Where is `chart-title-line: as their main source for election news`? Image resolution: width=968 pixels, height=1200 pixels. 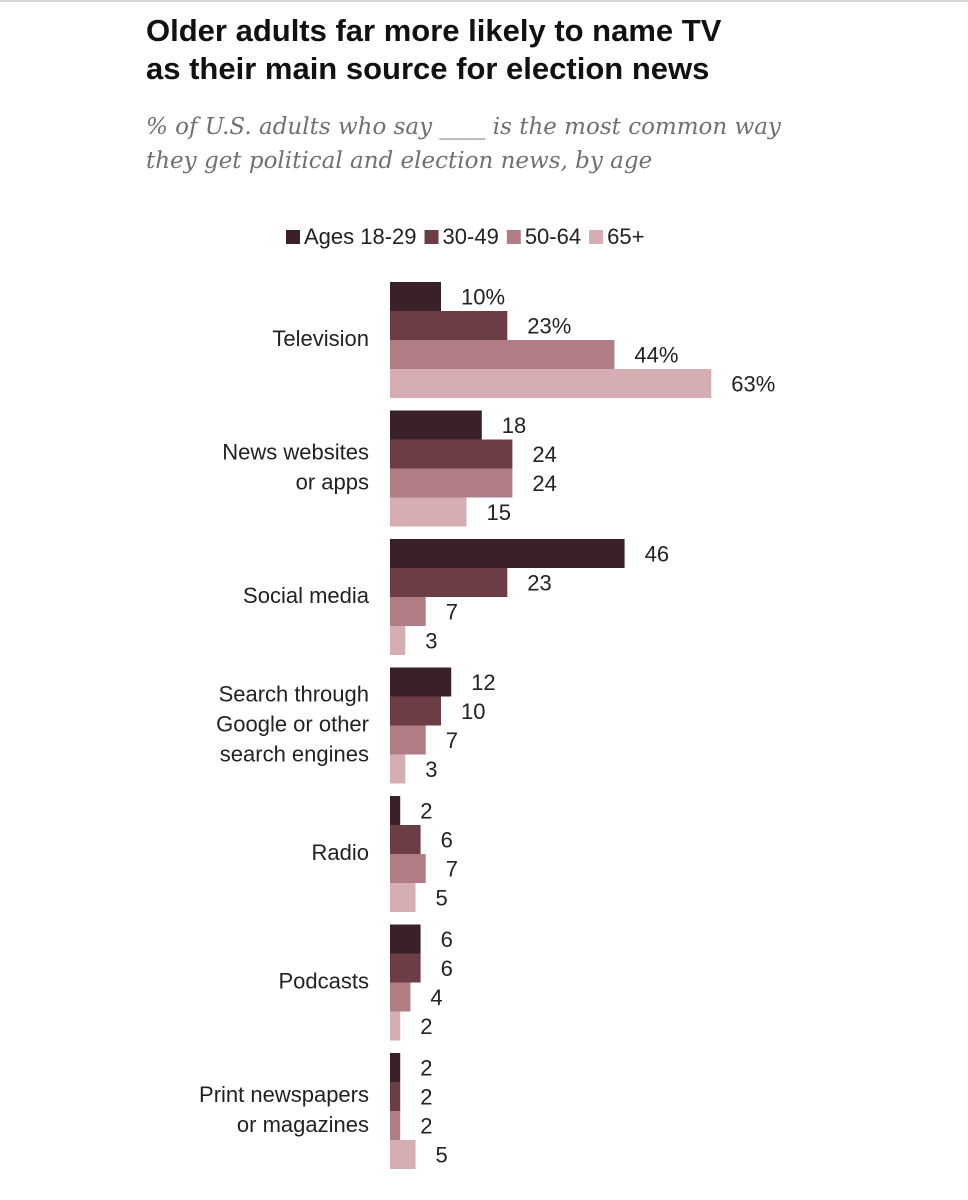 chart-title-line: as their main source for election news is located at coordinates (428, 68).